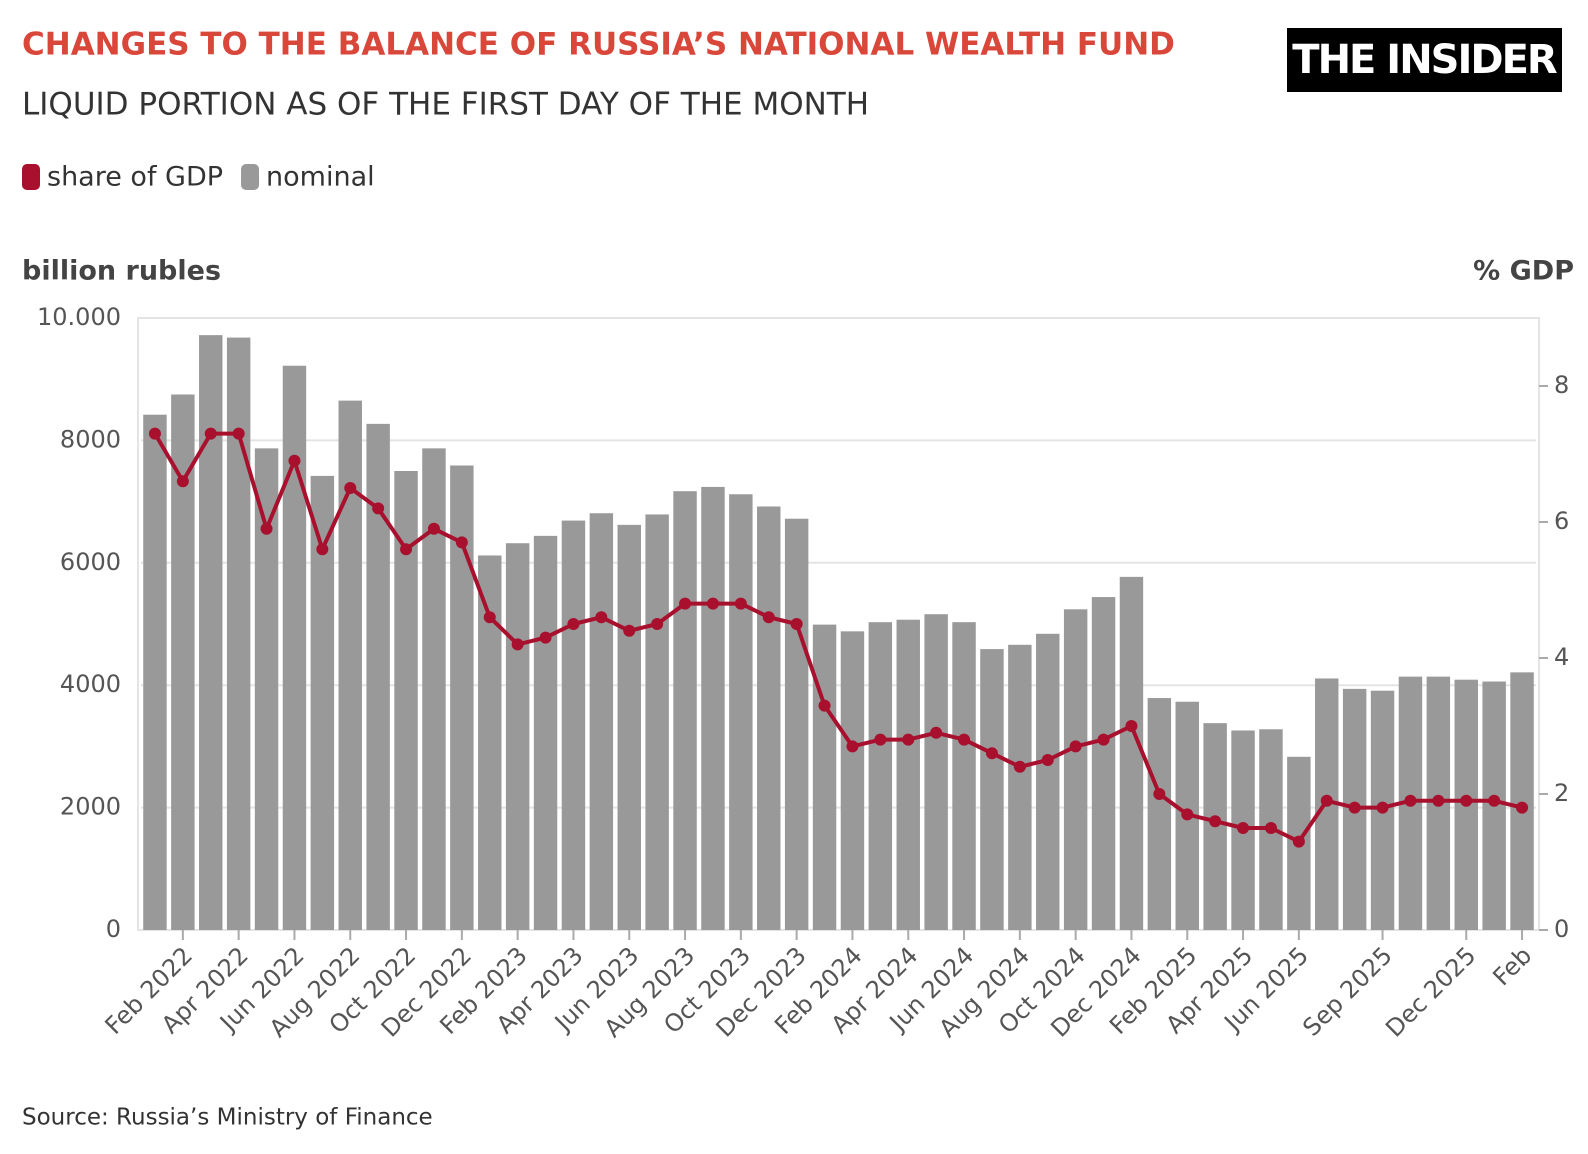 The width and height of the screenshot is (1588, 1154). What do you see at coordinates (1561, 657) in the screenshot?
I see `y2-tick-label: 4` at bounding box center [1561, 657].